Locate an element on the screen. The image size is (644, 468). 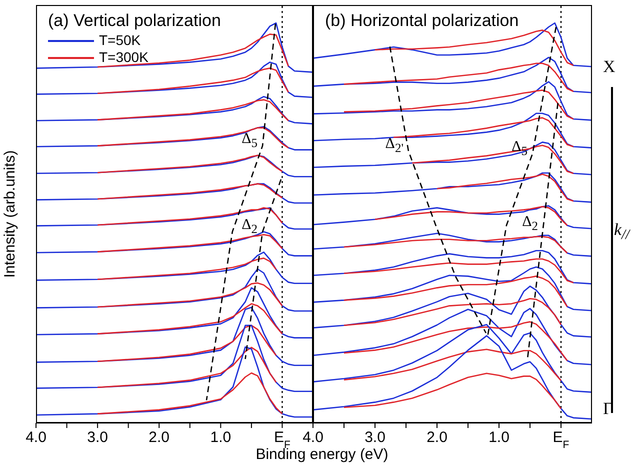
chart-title: (b) Horizontal polarization is located at coordinates (422, 21).